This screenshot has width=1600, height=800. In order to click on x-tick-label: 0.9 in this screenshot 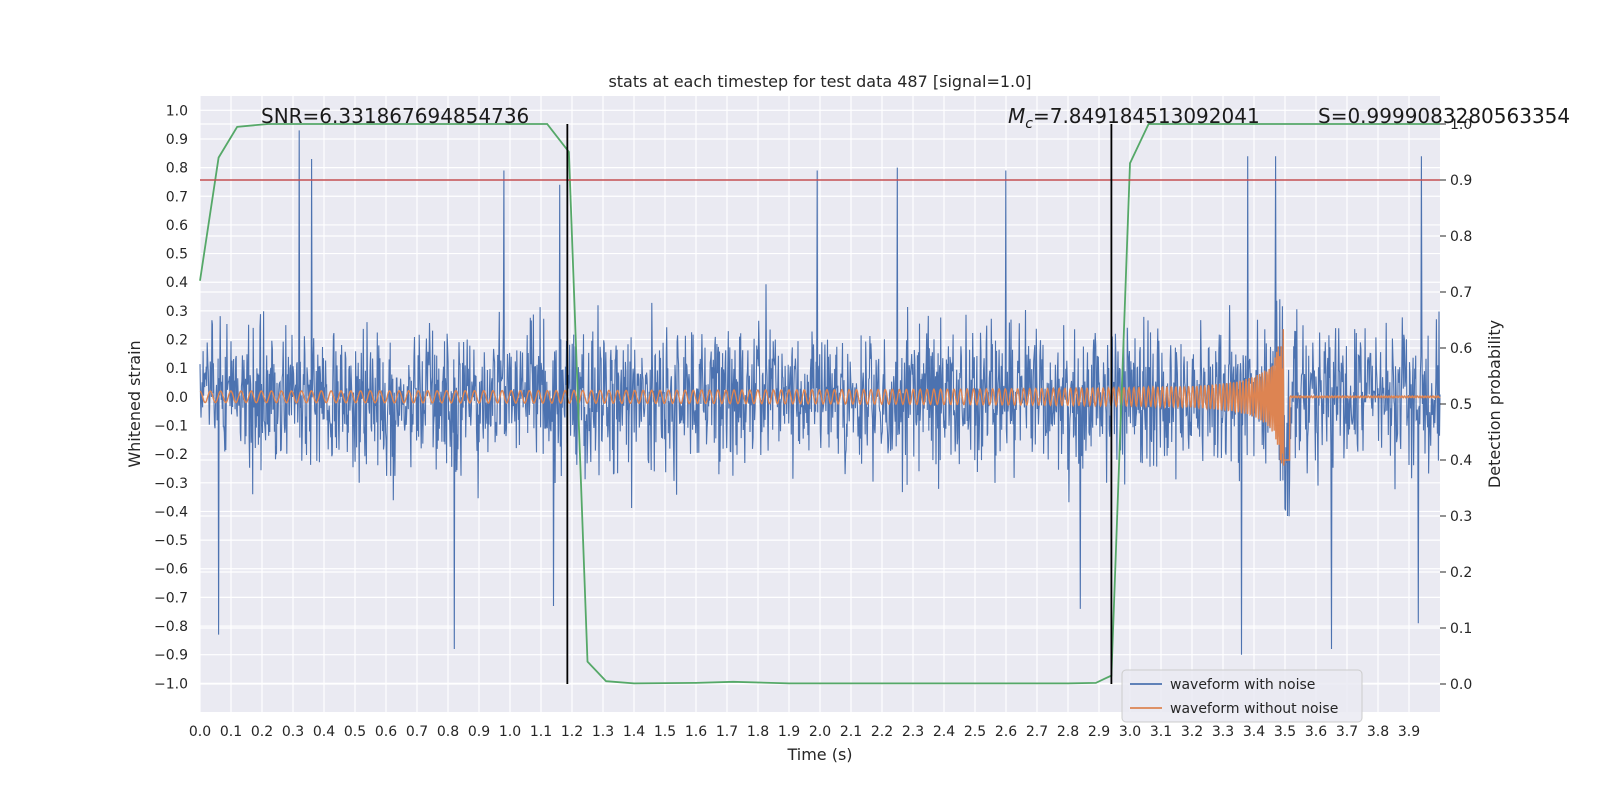, I will do `click(479, 732)`.